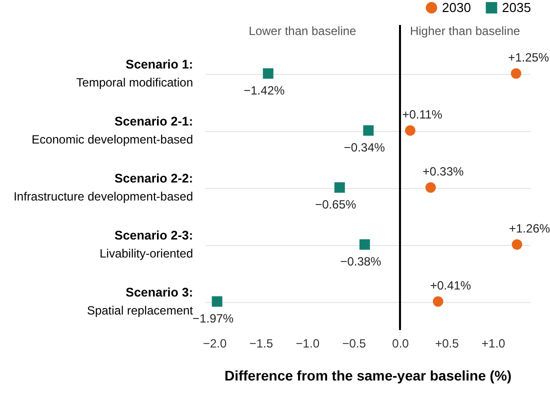 The width and height of the screenshot is (550, 399). What do you see at coordinates (335, 205) in the screenshot?
I see `data-label: −0.65%` at bounding box center [335, 205].